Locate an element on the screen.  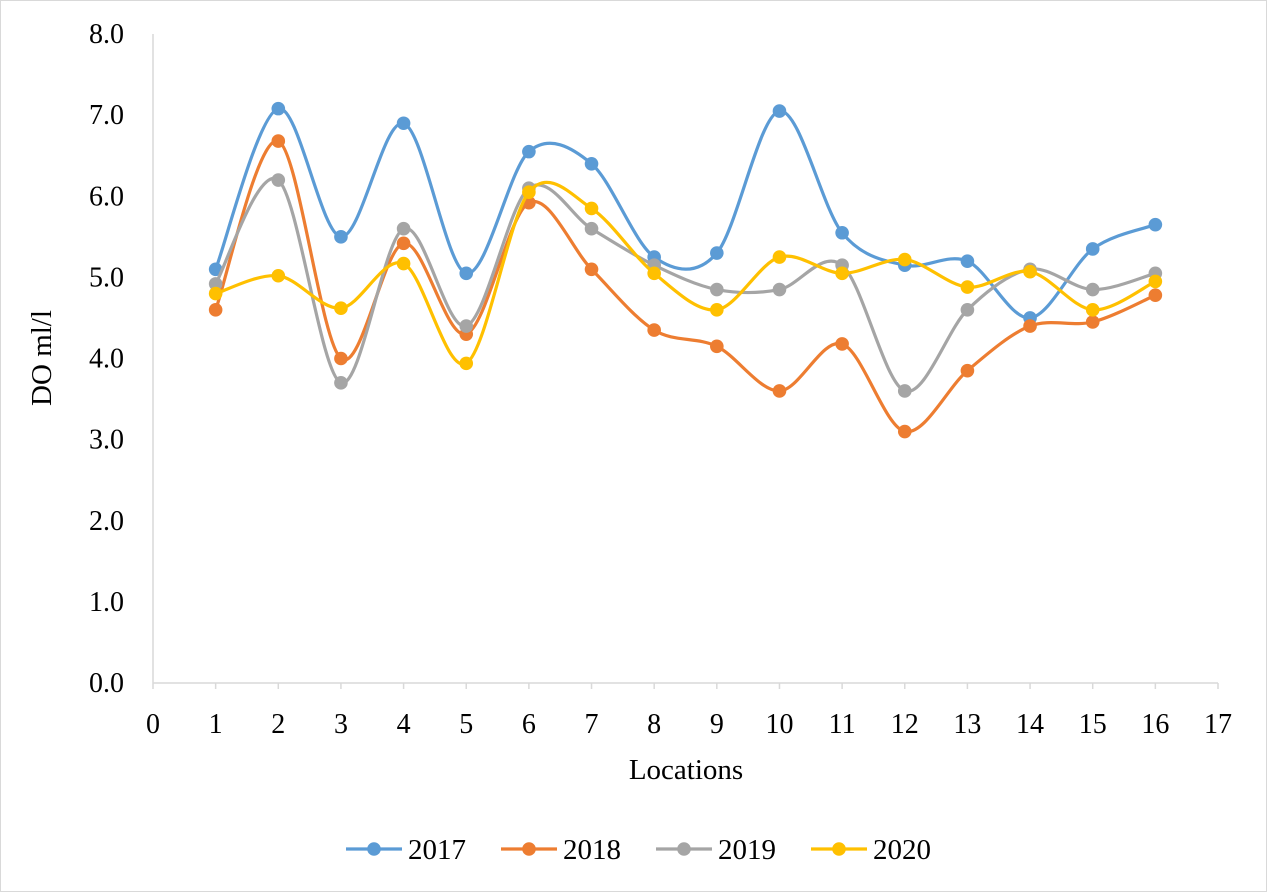
x-tick-label: 9 is located at coordinates (717, 724).